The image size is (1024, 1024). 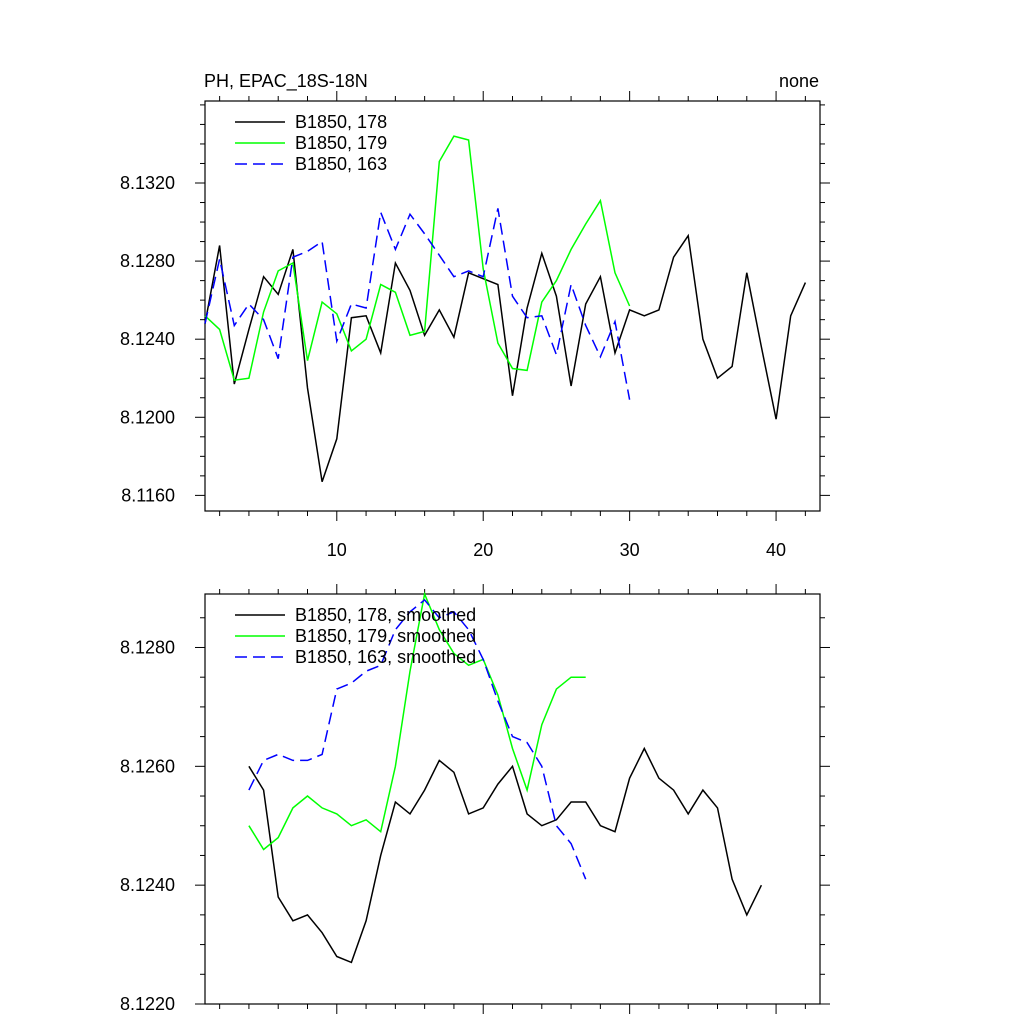 What do you see at coordinates (147, 417) in the screenshot?
I see `y-tick-label: 8.1200` at bounding box center [147, 417].